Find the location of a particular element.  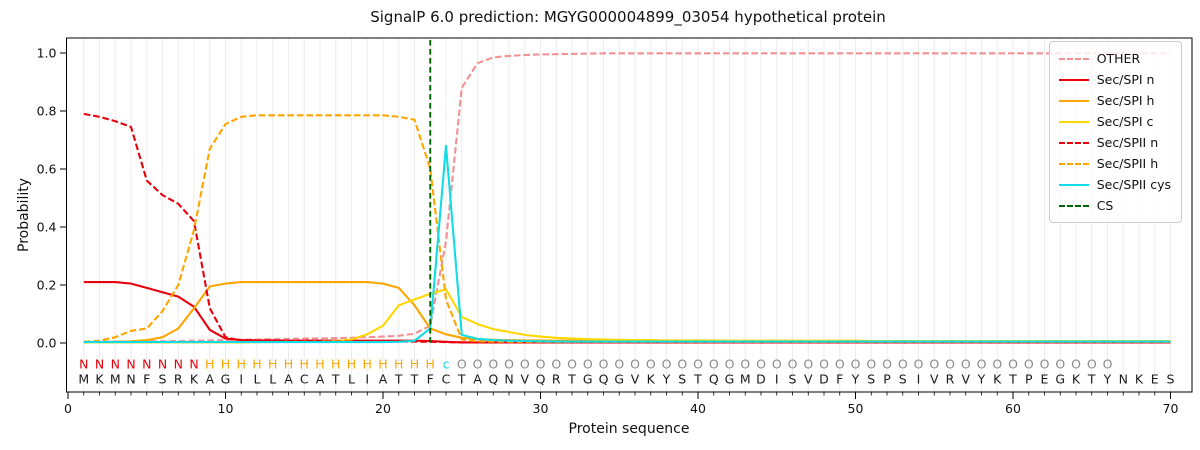

legend-entry-cs: CS is located at coordinates (1114, 205).